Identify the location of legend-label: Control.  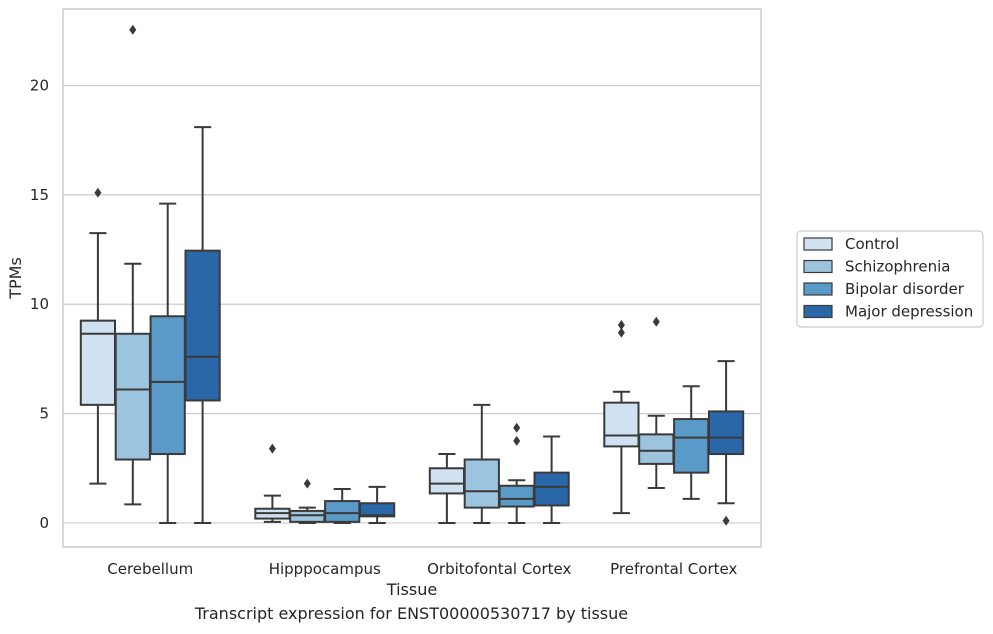
(872, 244).